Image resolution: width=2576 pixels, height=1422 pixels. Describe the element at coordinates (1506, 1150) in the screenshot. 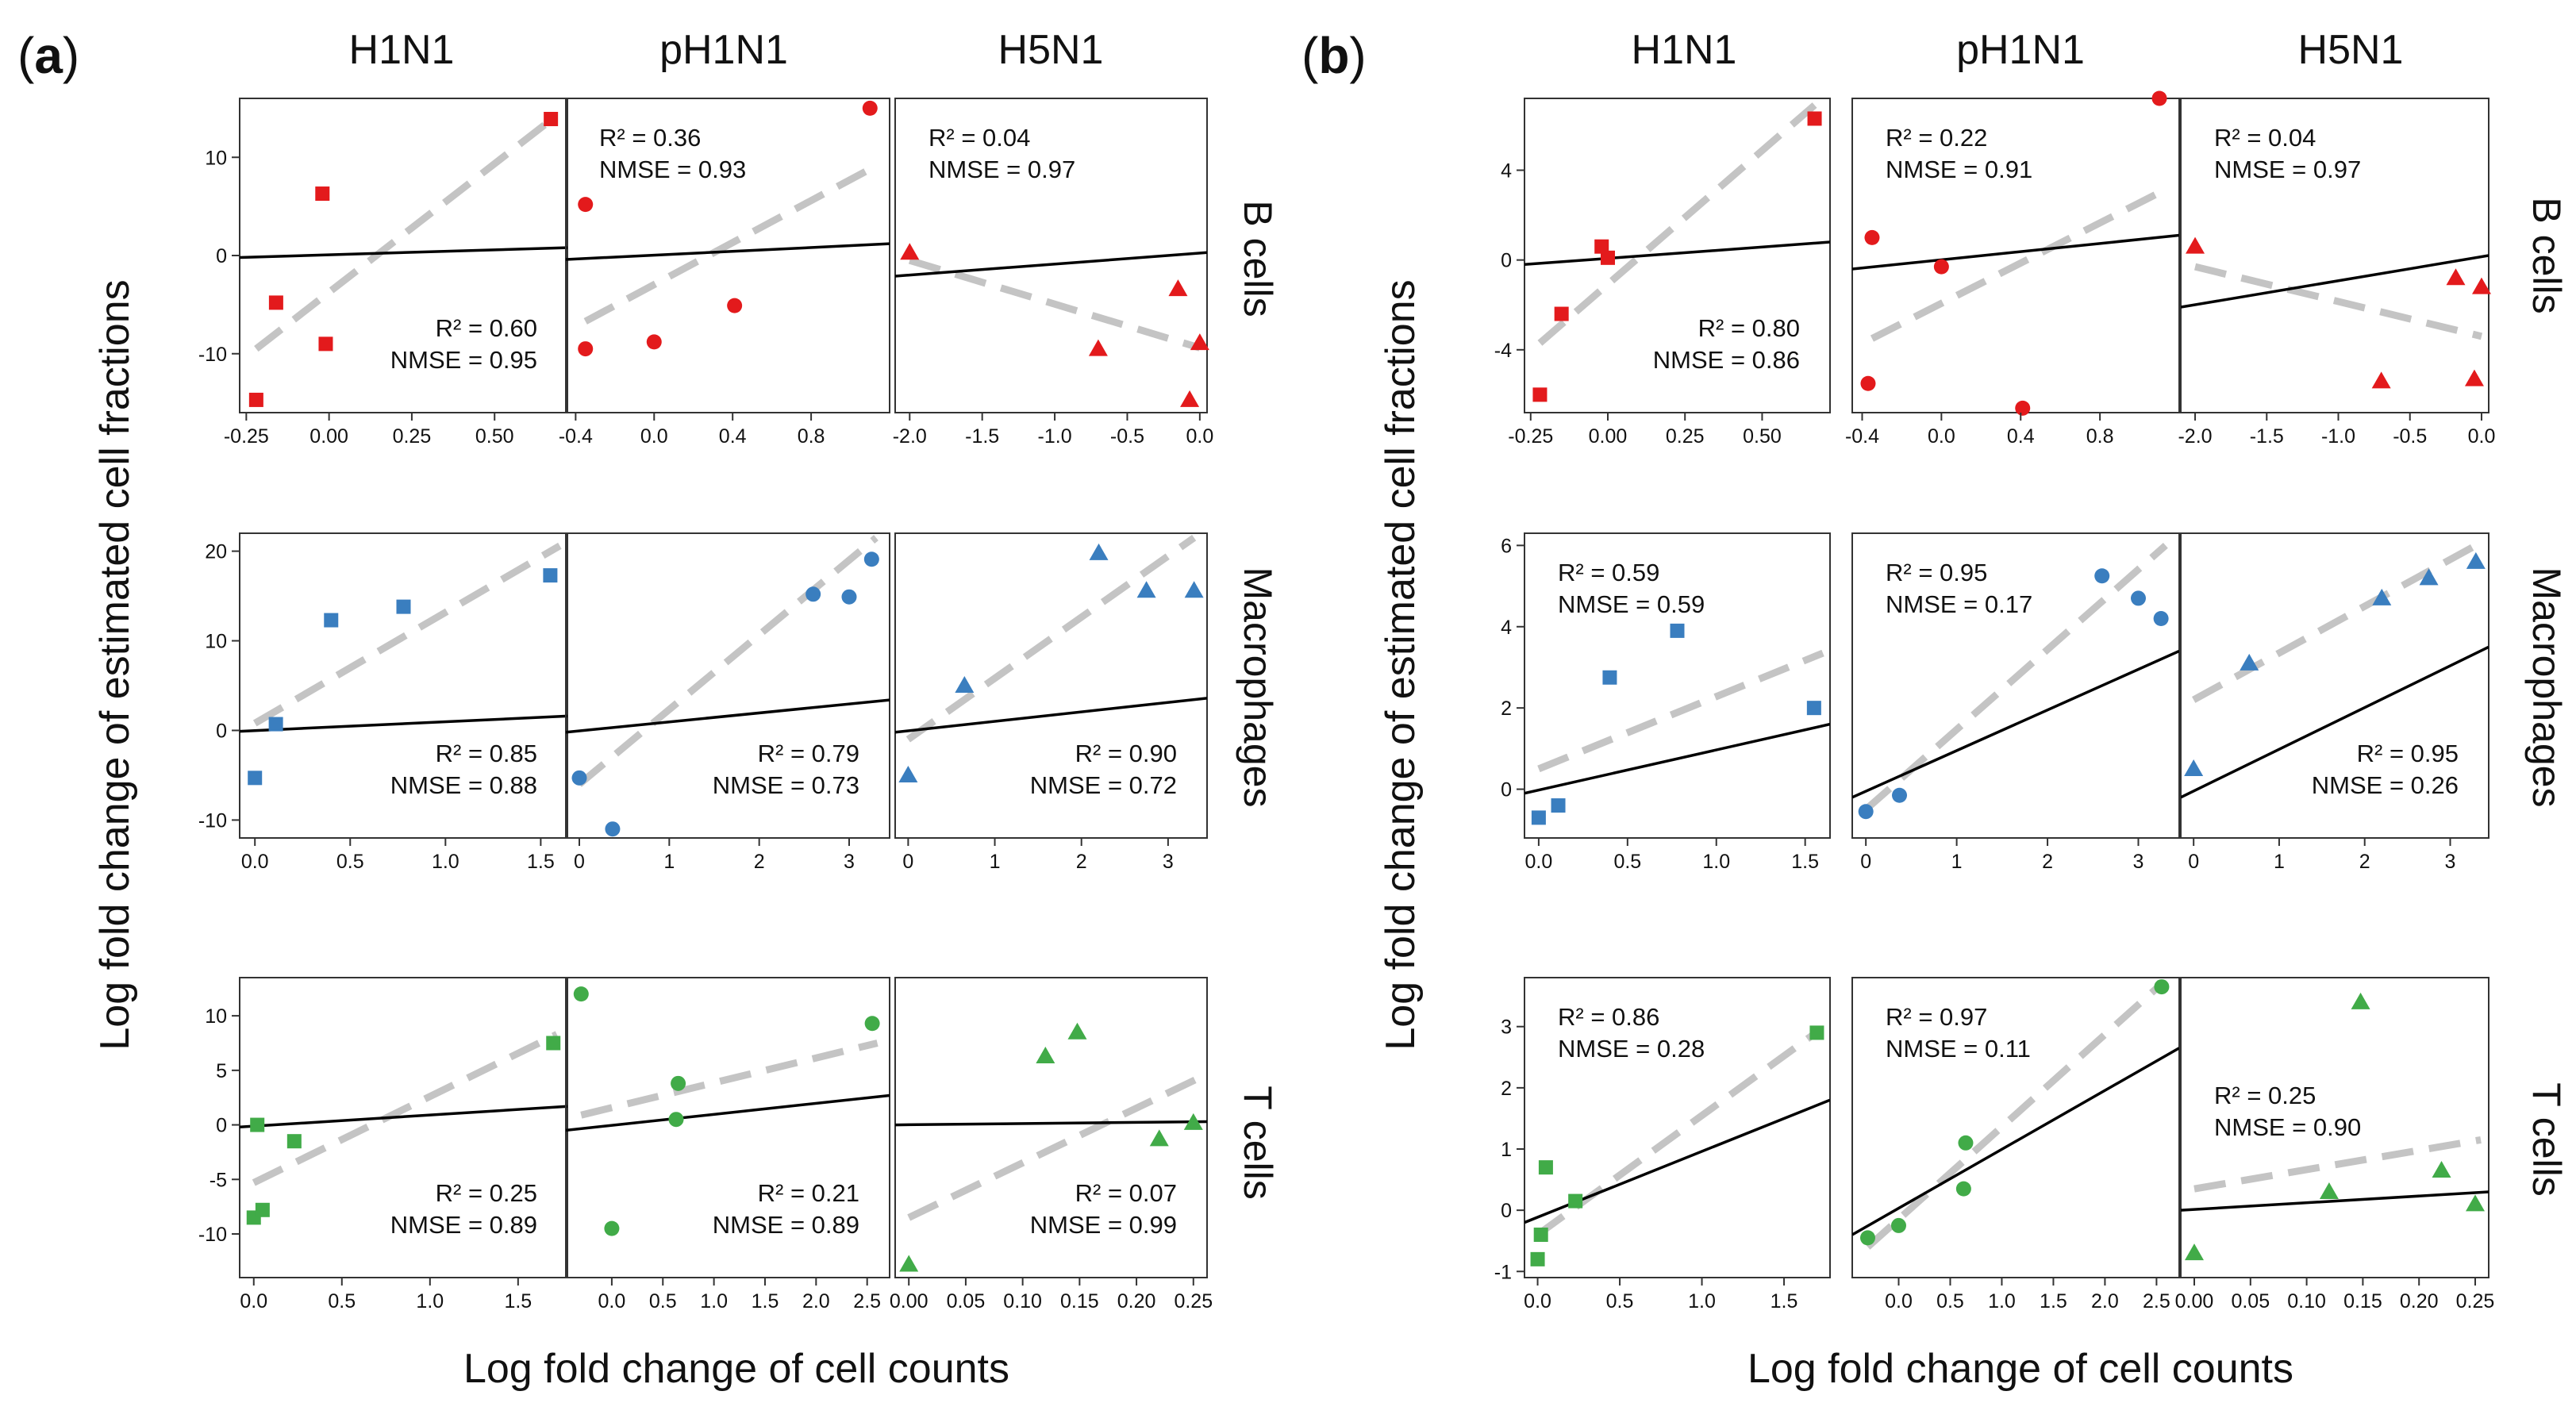

I see `y-tick-label: 1` at that location.